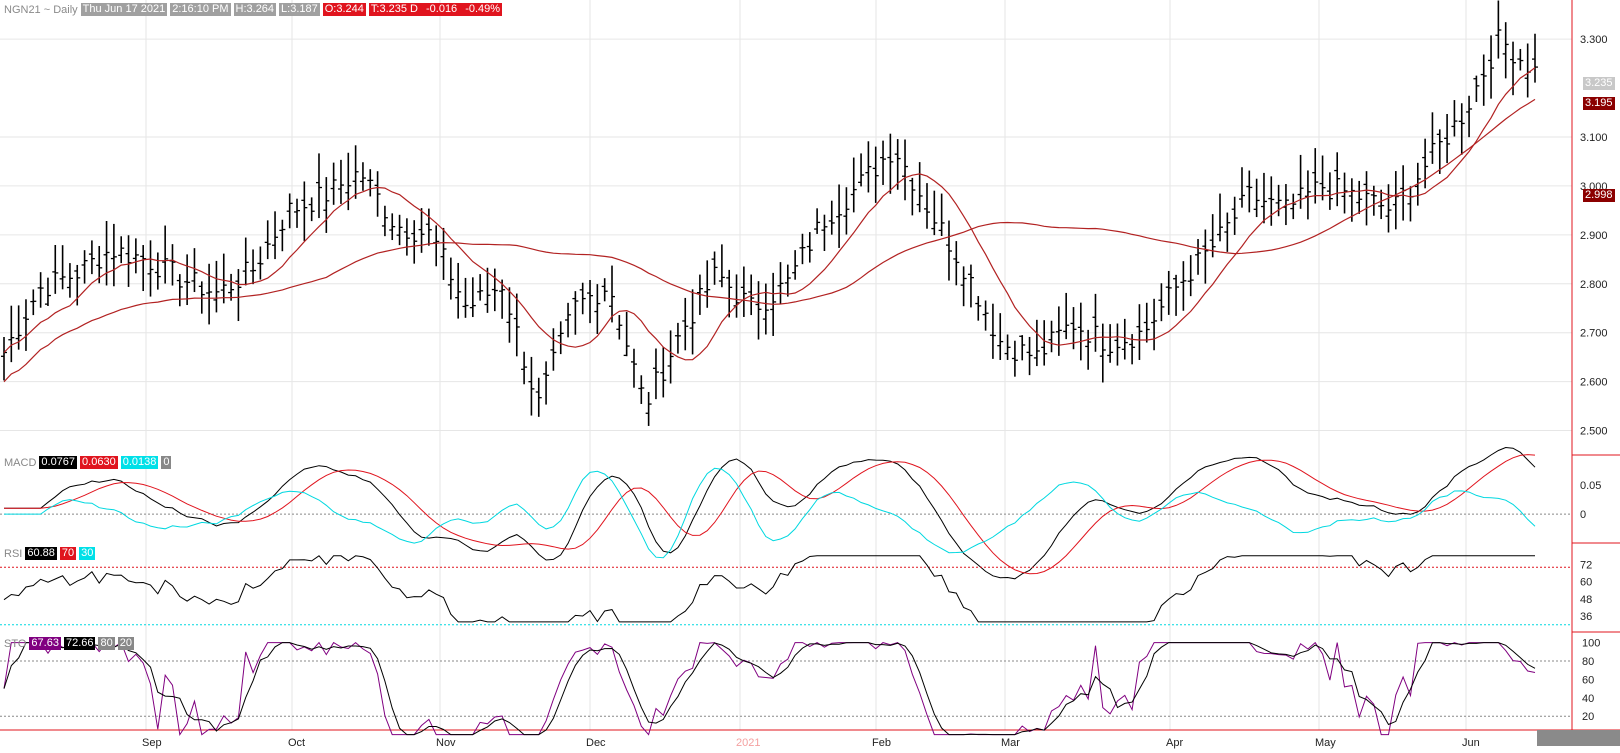  I want to click on sto-tick-label: 40, so click(1588, 699).